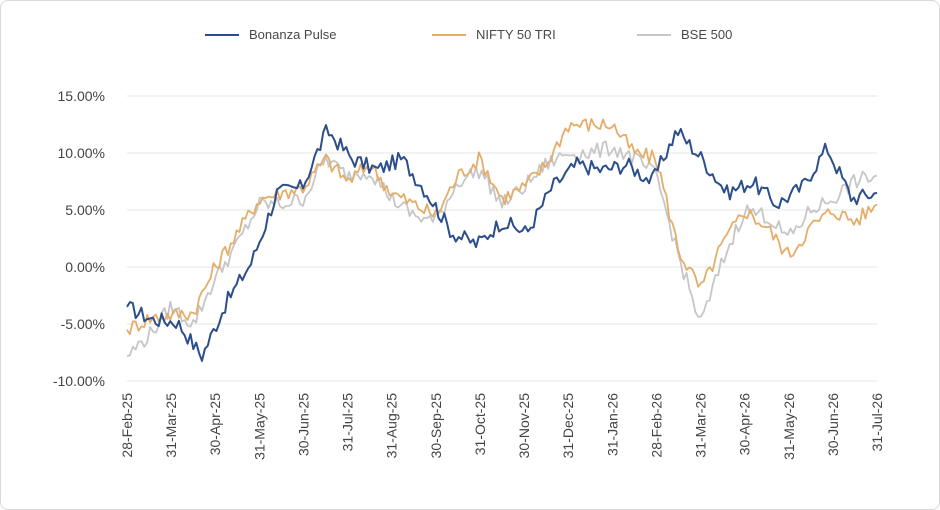  What do you see at coordinates (215, 424) in the screenshot?
I see `x-tick-label: 30-Apr-25` at bounding box center [215, 424].